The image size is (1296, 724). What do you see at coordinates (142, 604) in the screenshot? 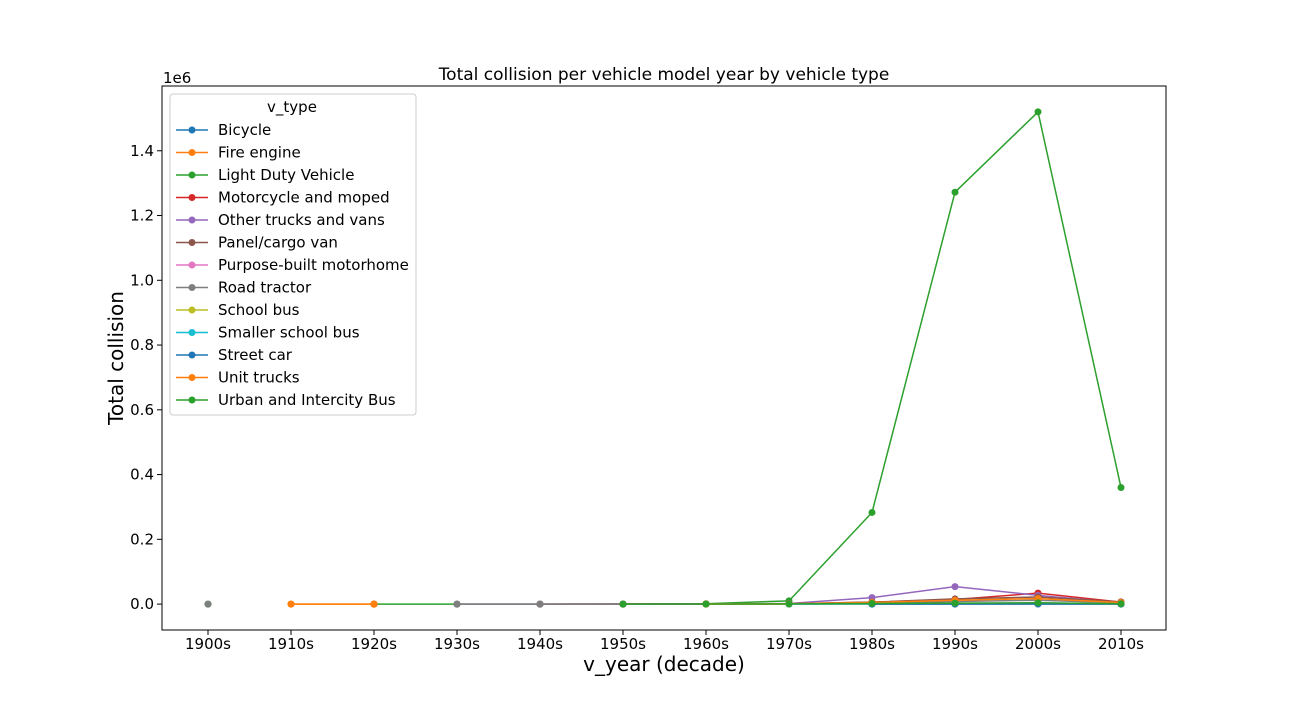
I see `y-tick-label: 0.0` at bounding box center [142, 604].